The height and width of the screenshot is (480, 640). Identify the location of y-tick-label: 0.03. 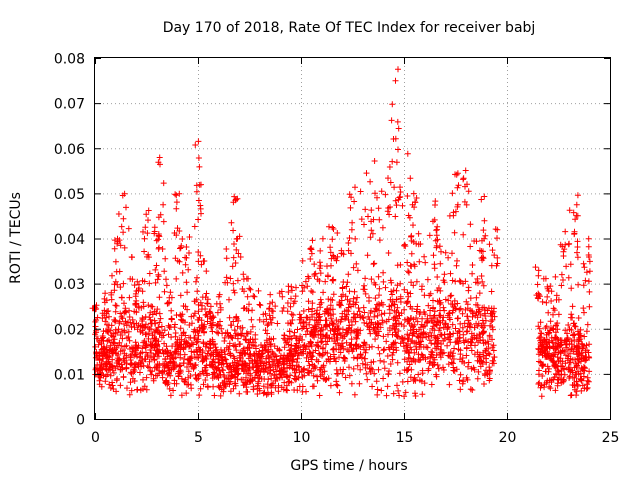
(69, 285).